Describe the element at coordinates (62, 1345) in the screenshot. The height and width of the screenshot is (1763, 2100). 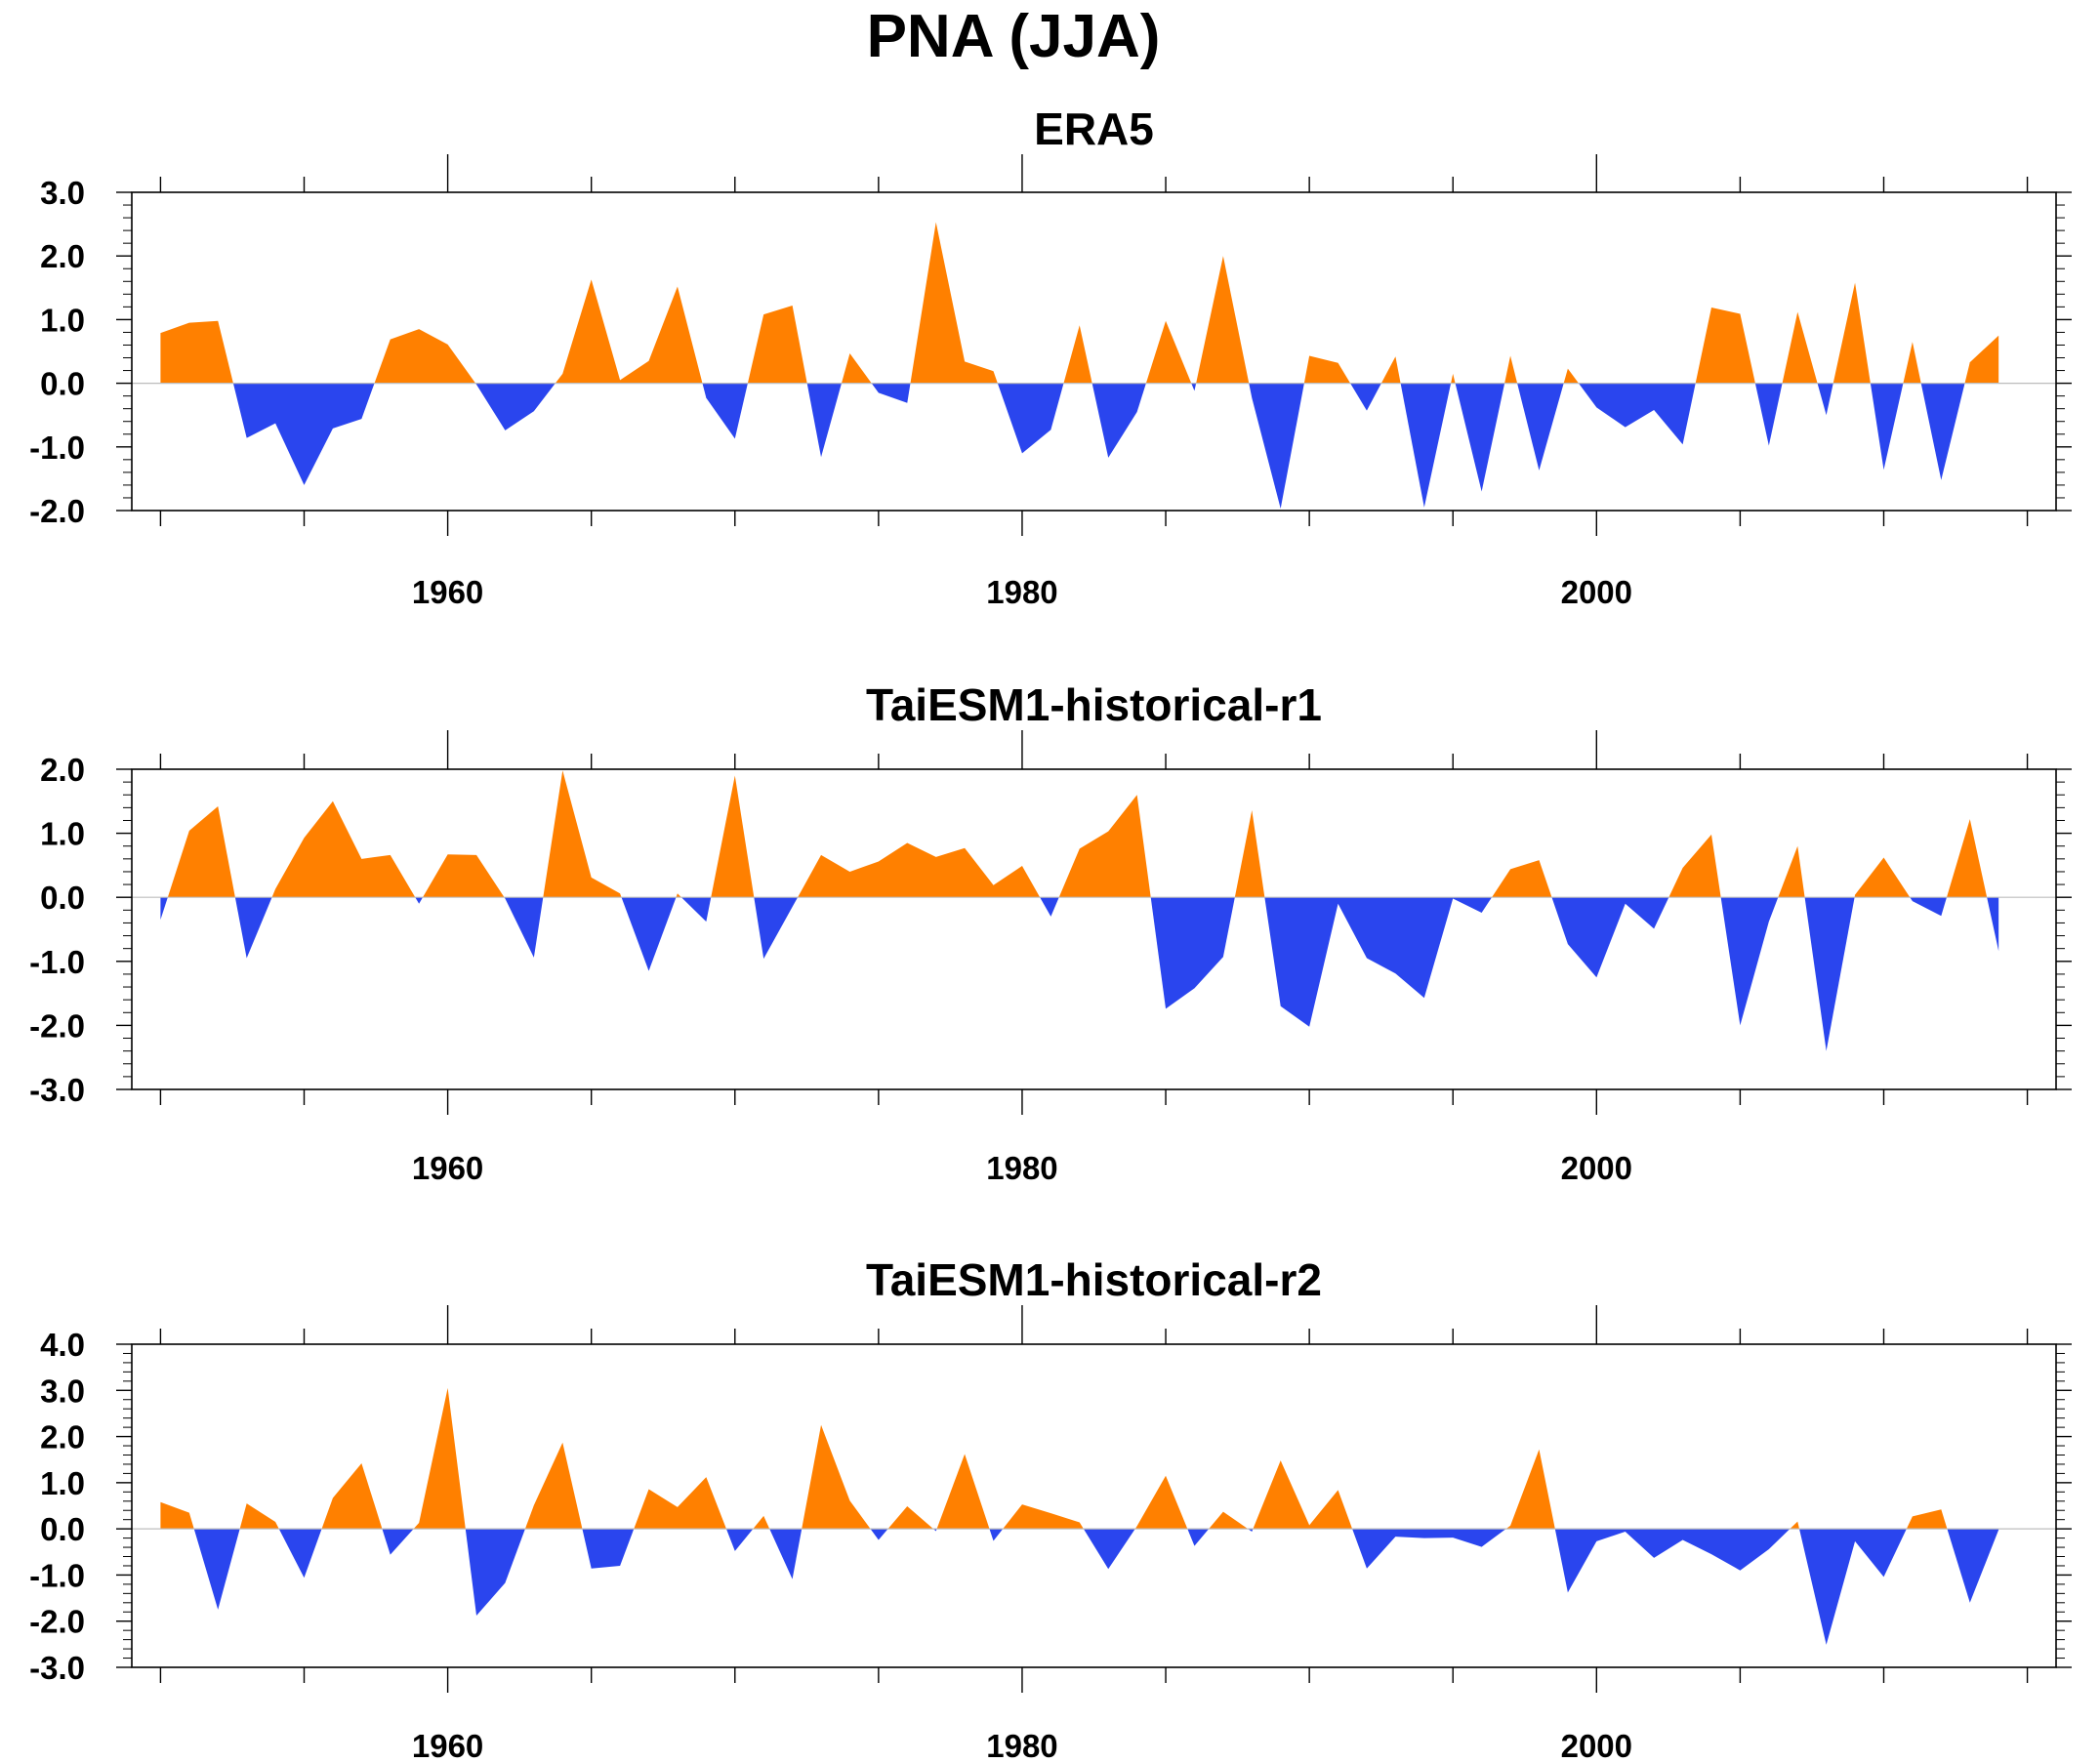
I see `y-tick-label: 4.0` at that location.